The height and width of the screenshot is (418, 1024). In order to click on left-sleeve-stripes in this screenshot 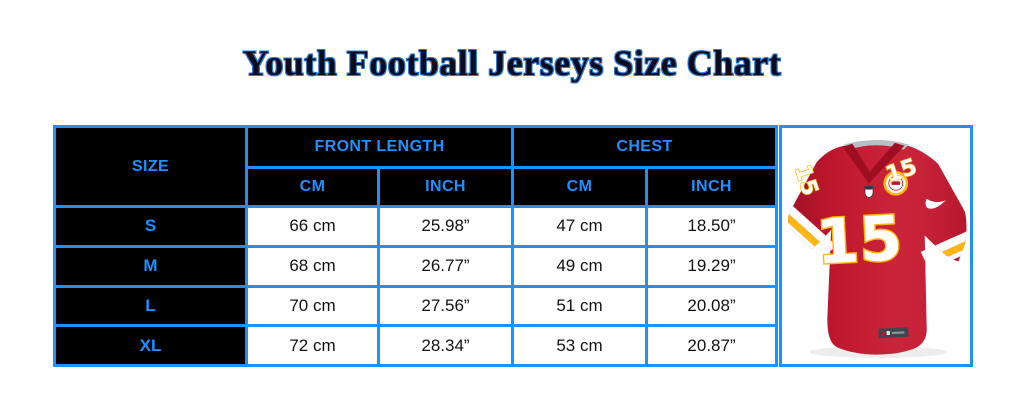, I will do `click(812, 229)`.